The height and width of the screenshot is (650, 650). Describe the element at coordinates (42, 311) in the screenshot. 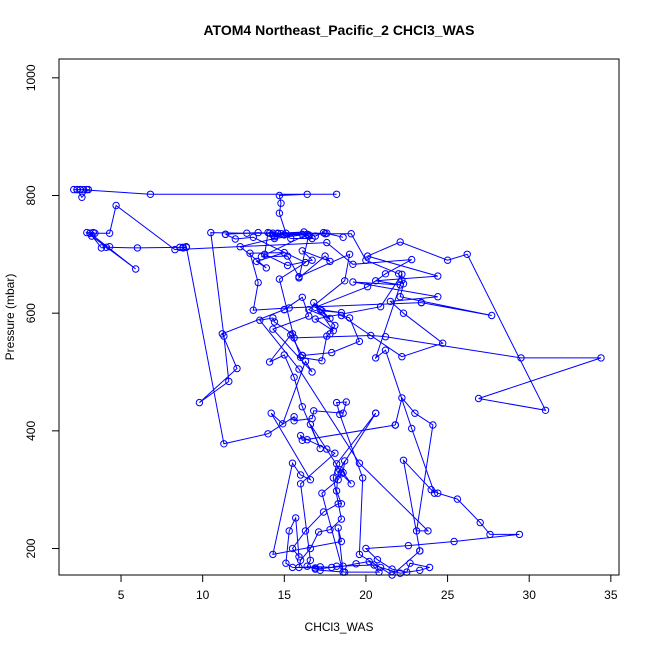

I see `y-axis: 200 400 600 800 1000` at that location.